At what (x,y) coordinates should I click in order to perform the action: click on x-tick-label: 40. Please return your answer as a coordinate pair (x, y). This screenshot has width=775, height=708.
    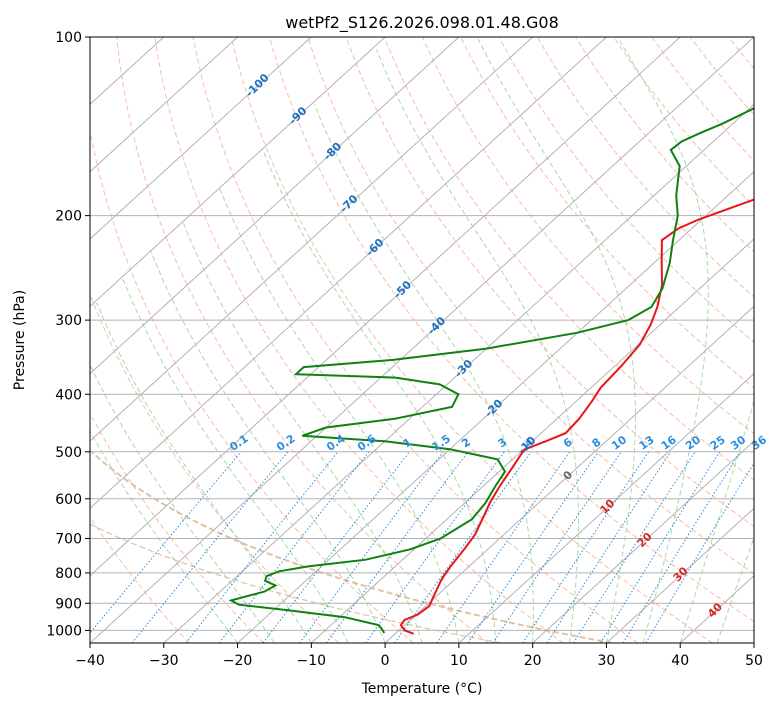
    Looking at the image, I should click on (680, 661).